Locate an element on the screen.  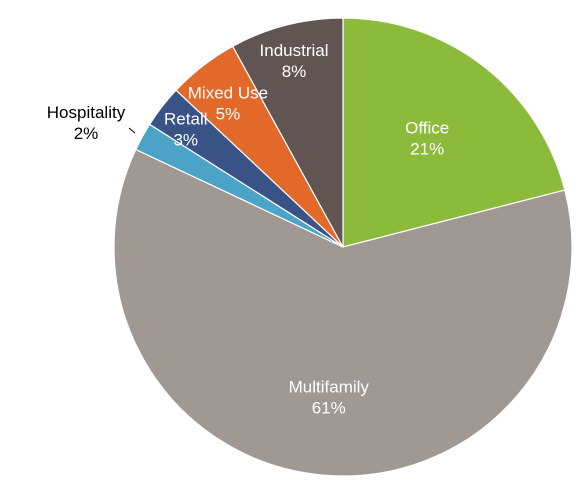
slice-label-office: Office is located at coordinates (427, 127).